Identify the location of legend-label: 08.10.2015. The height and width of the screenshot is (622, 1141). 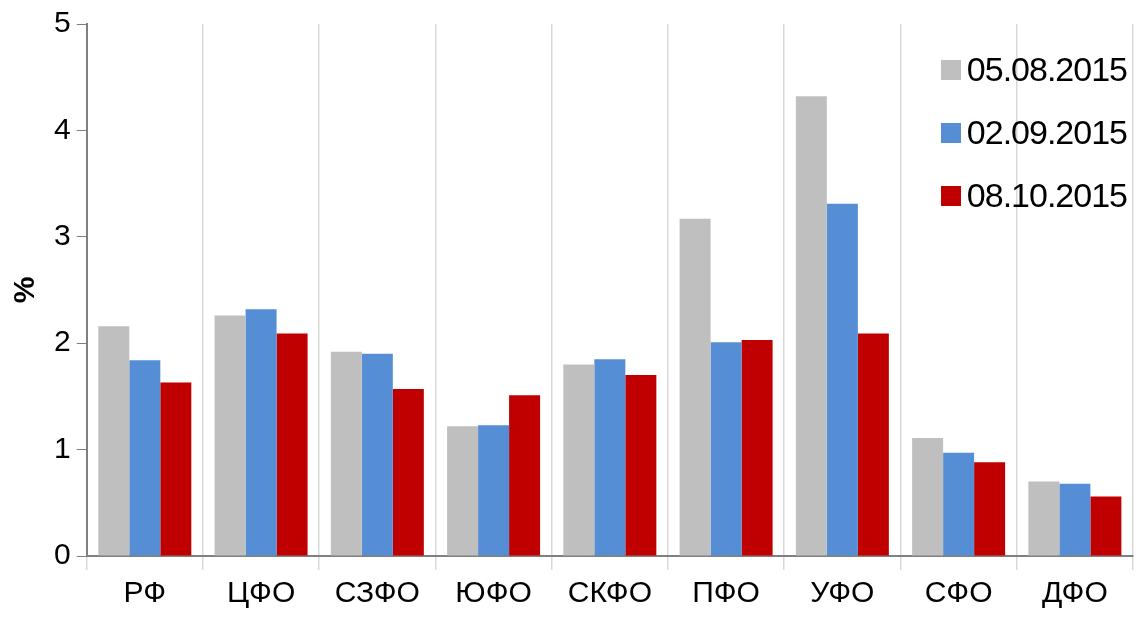
(1046, 195).